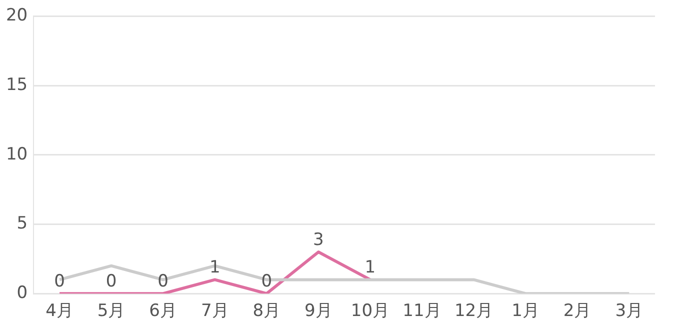  What do you see at coordinates (266, 311) in the screenshot?
I see `x-tick-label: 8月` at bounding box center [266, 311].